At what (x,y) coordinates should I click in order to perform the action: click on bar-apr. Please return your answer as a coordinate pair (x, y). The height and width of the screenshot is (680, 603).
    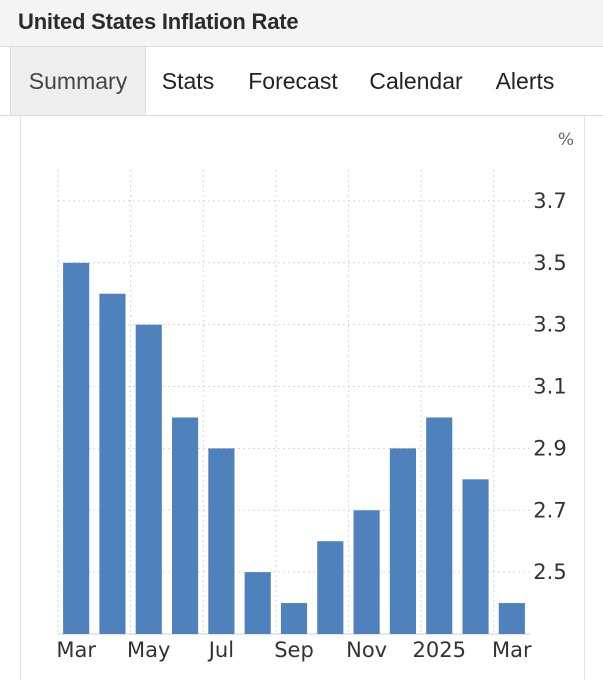
    Looking at the image, I should click on (112, 463).